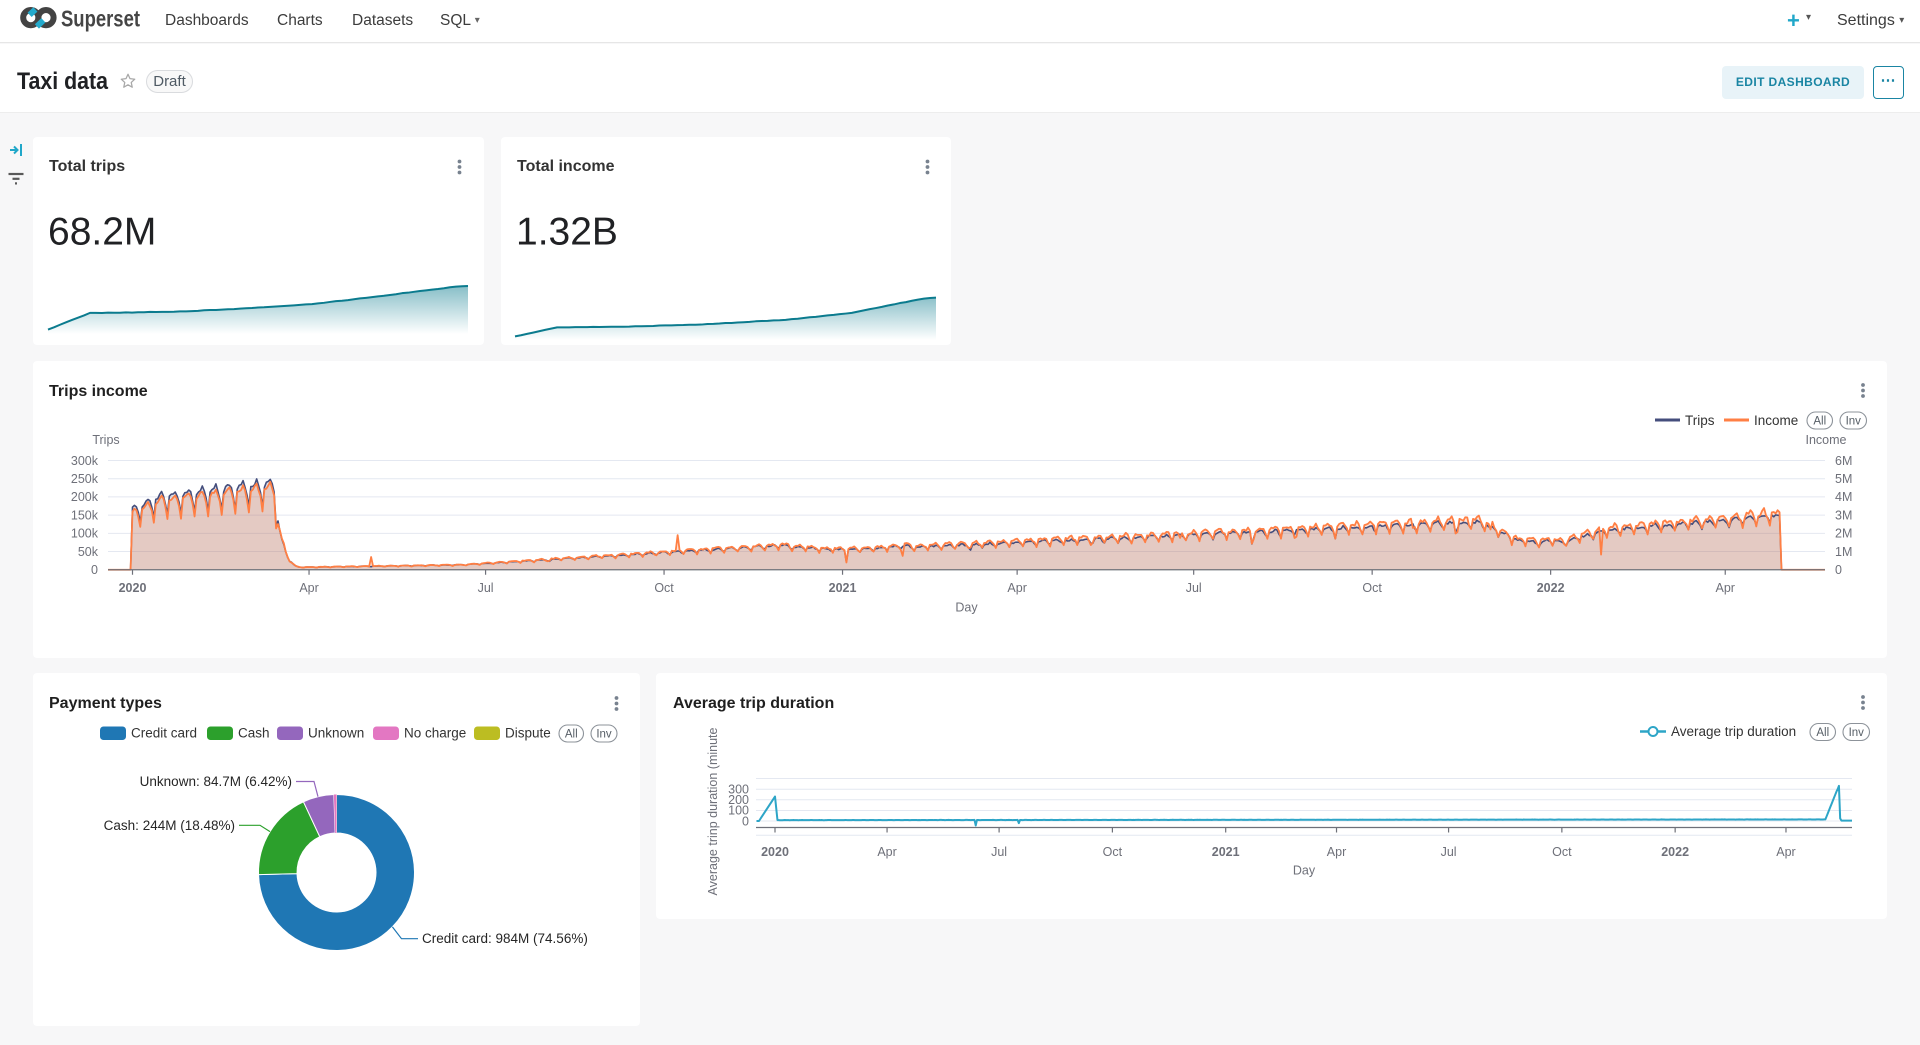 The width and height of the screenshot is (1920, 1045). I want to click on svg-text: 200k, so click(85, 497).